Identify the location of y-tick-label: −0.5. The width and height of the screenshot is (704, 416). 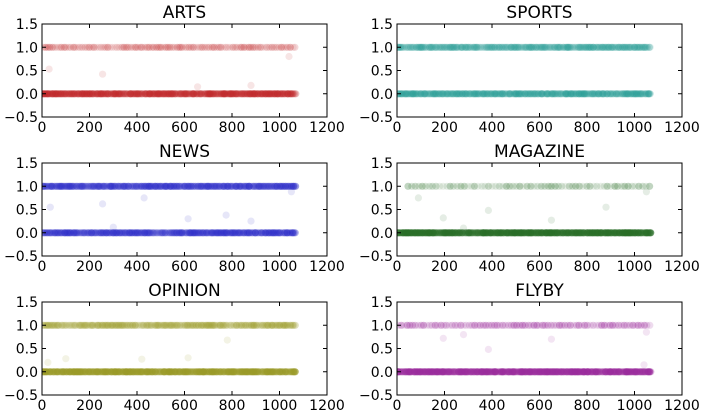
(376, 118).